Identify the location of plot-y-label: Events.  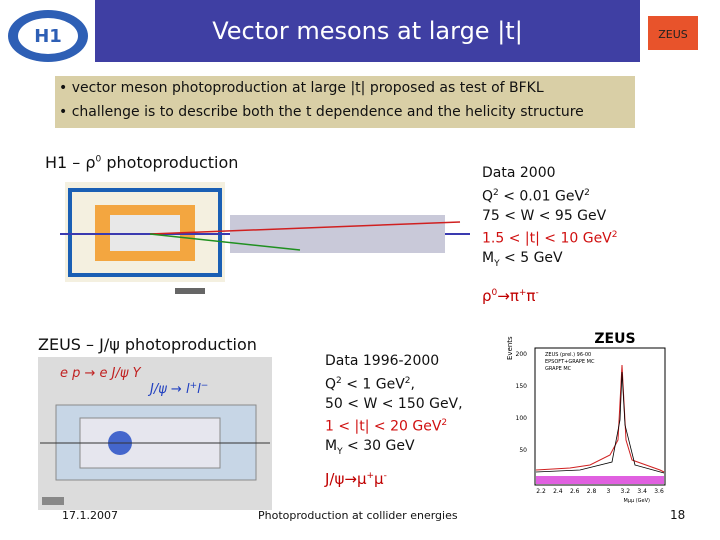
(510, 348).